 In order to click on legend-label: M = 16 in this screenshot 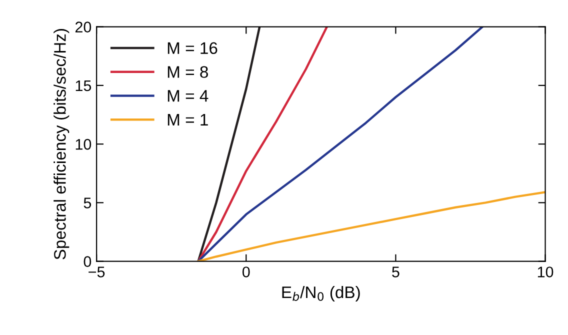, I will do `click(193, 48)`.